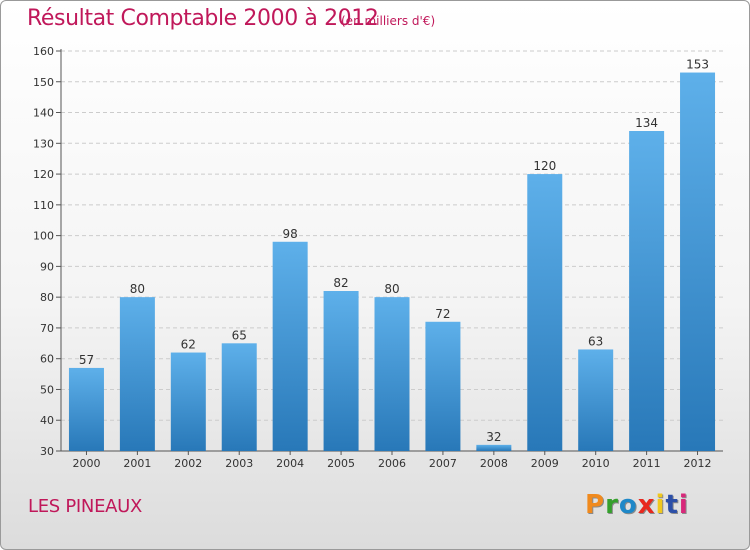  I want to click on y-tick-label: 80, so click(47, 297).